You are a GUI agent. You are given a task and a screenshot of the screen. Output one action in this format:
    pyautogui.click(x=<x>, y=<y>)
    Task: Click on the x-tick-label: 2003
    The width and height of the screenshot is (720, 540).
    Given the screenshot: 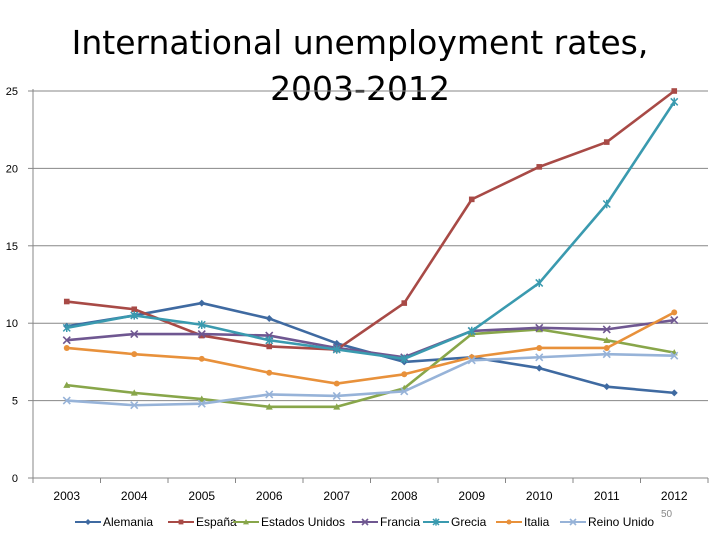 What is the action you would take?
    pyautogui.click(x=66, y=496)
    